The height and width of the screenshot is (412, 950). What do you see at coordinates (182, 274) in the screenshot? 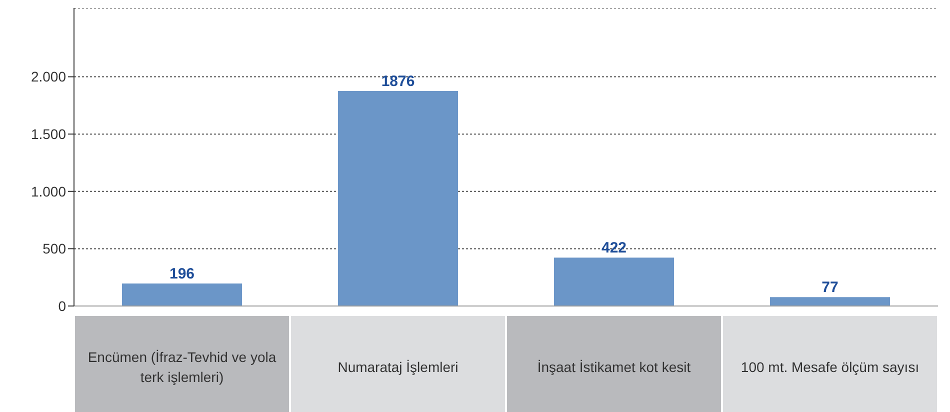
I see `data-label: 196` at bounding box center [182, 274].